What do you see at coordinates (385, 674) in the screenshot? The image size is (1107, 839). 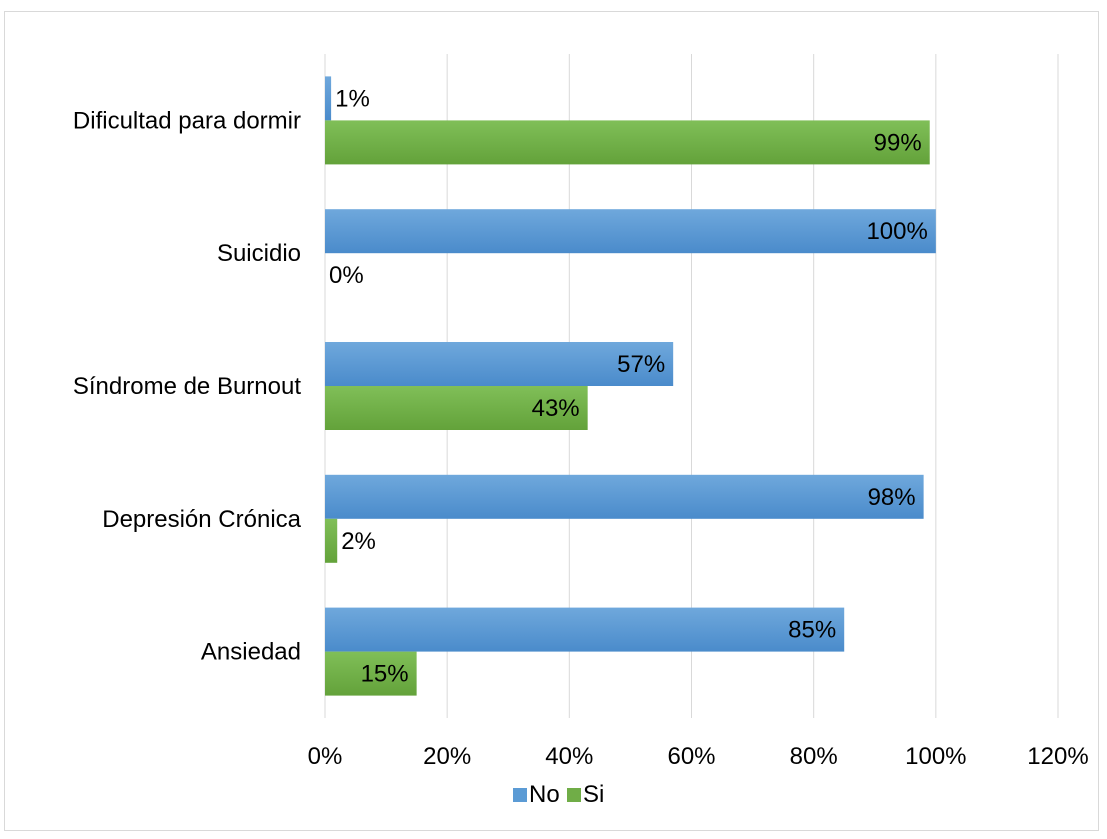 I see `data-label: 15%` at bounding box center [385, 674].